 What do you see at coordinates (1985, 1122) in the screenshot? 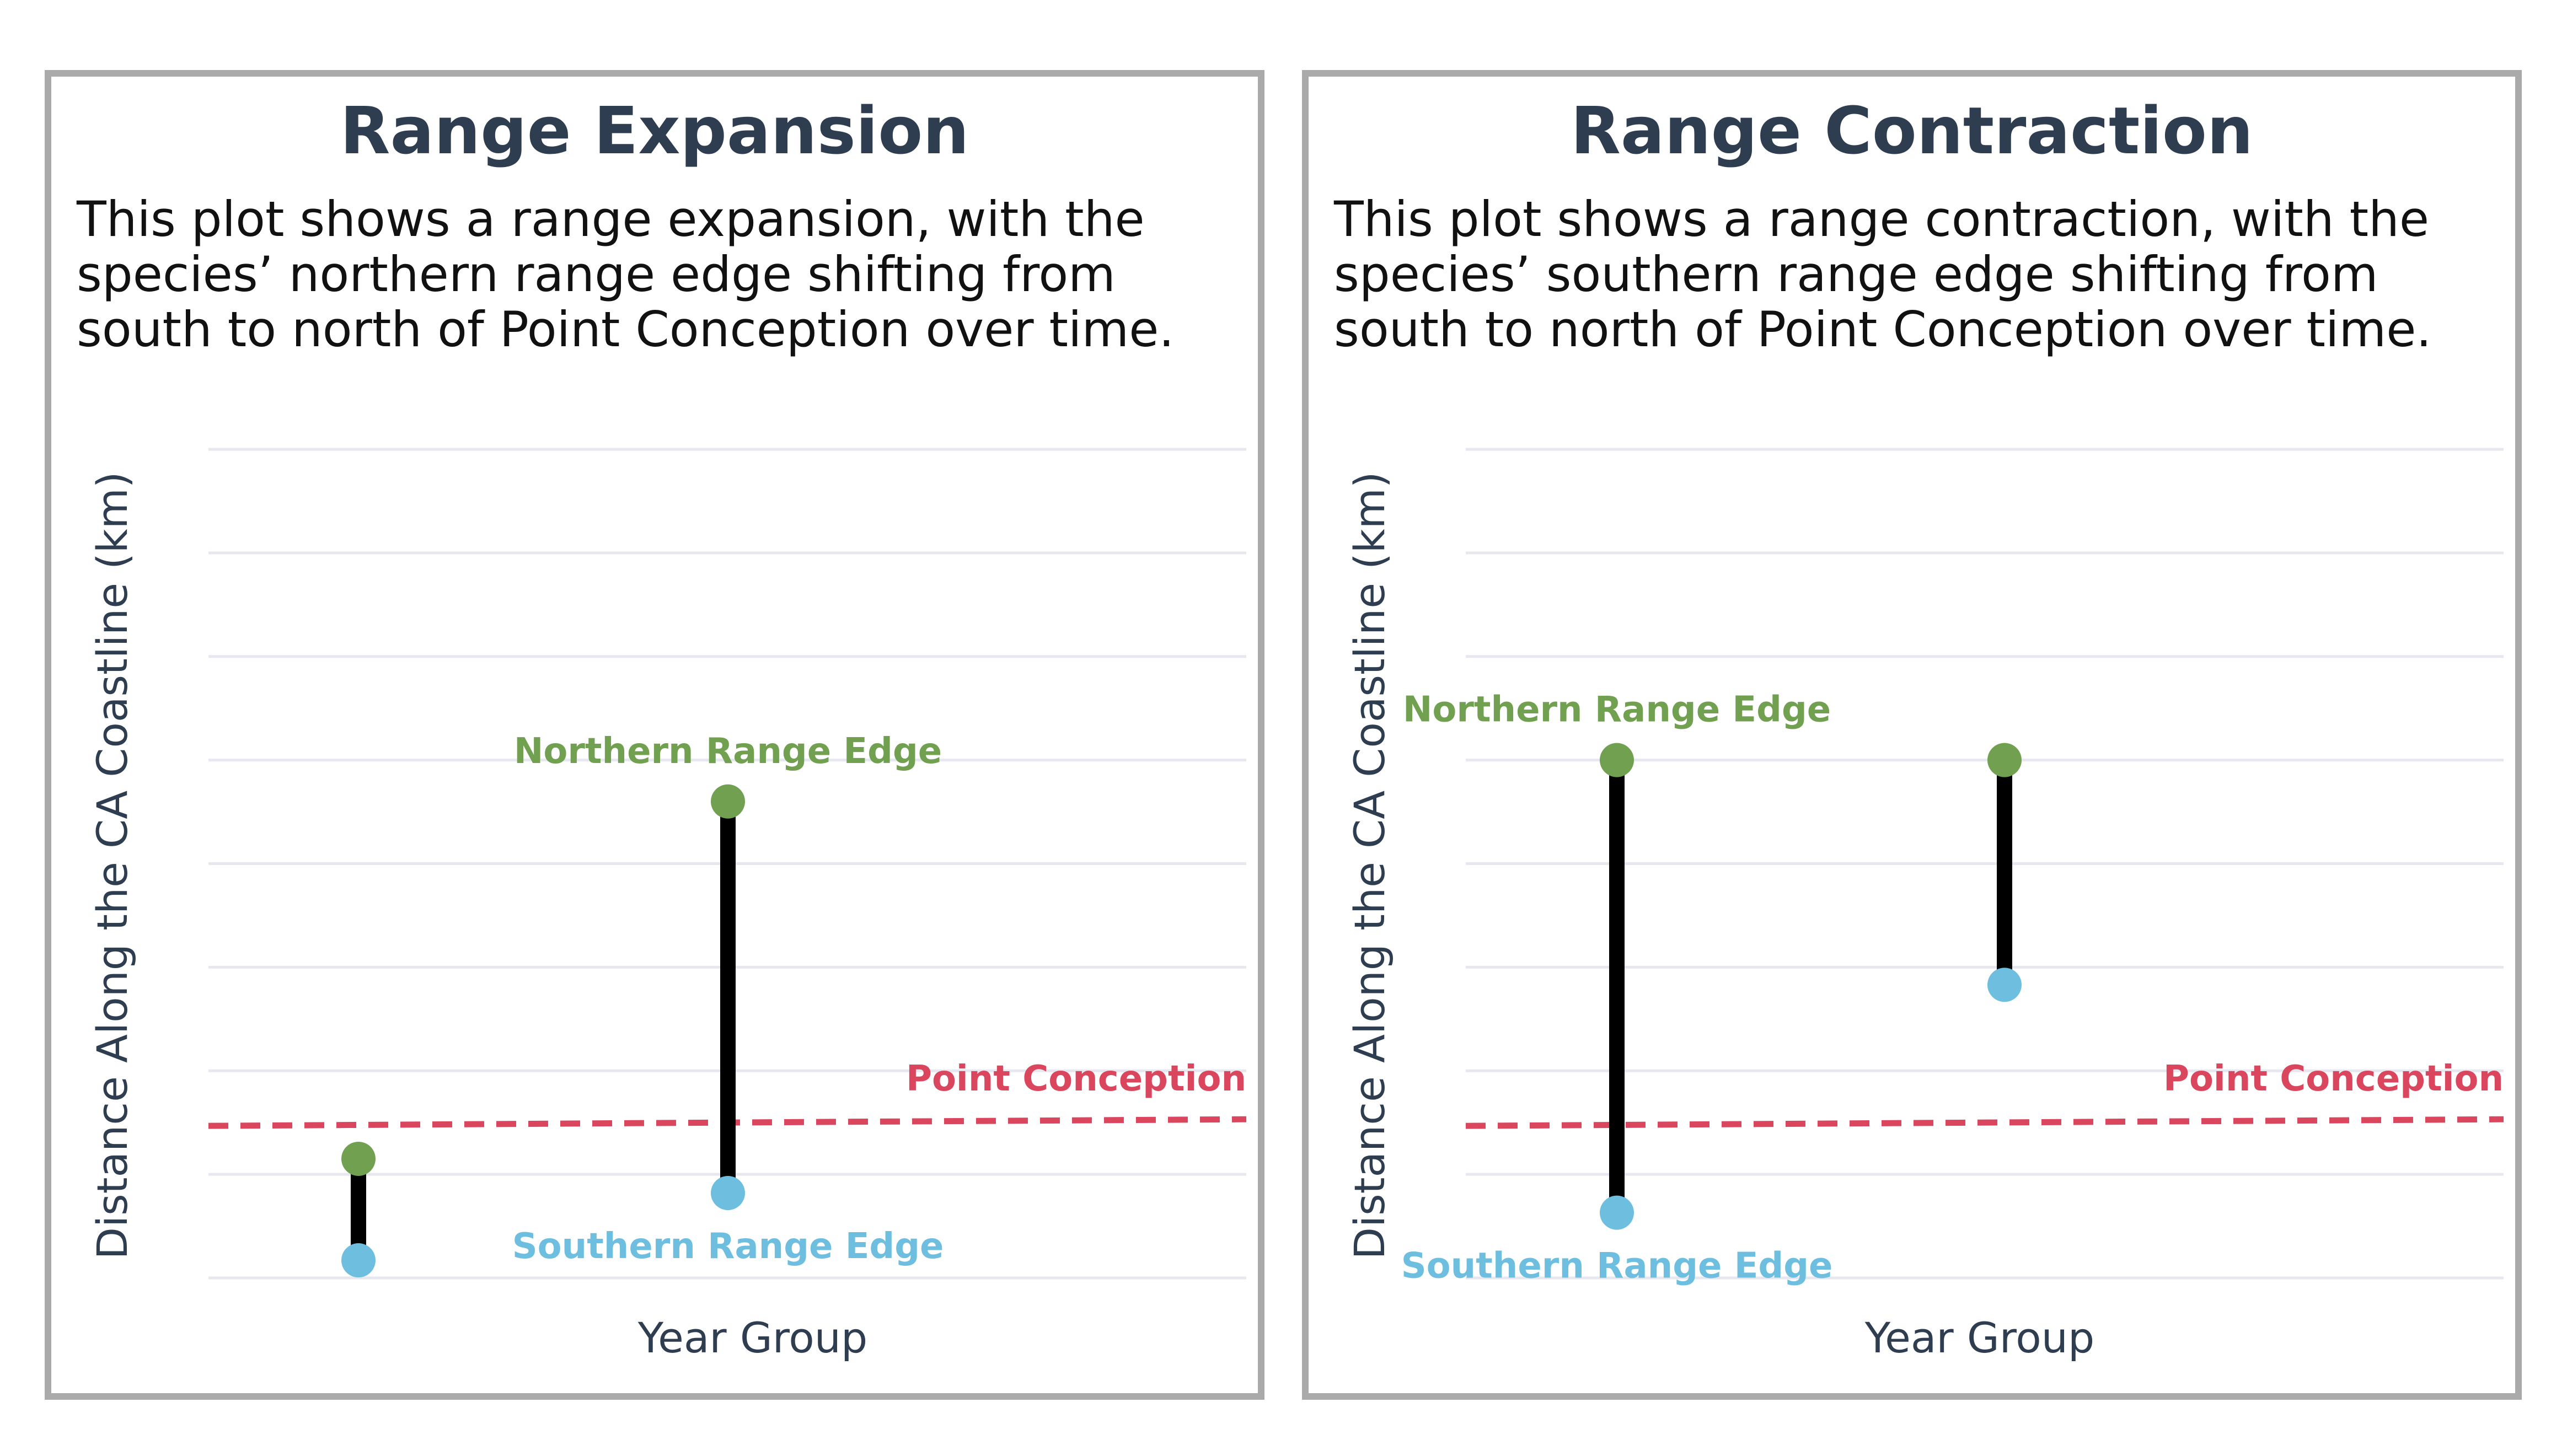
I see `point-conception-line` at bounding box center [1985, 1122].